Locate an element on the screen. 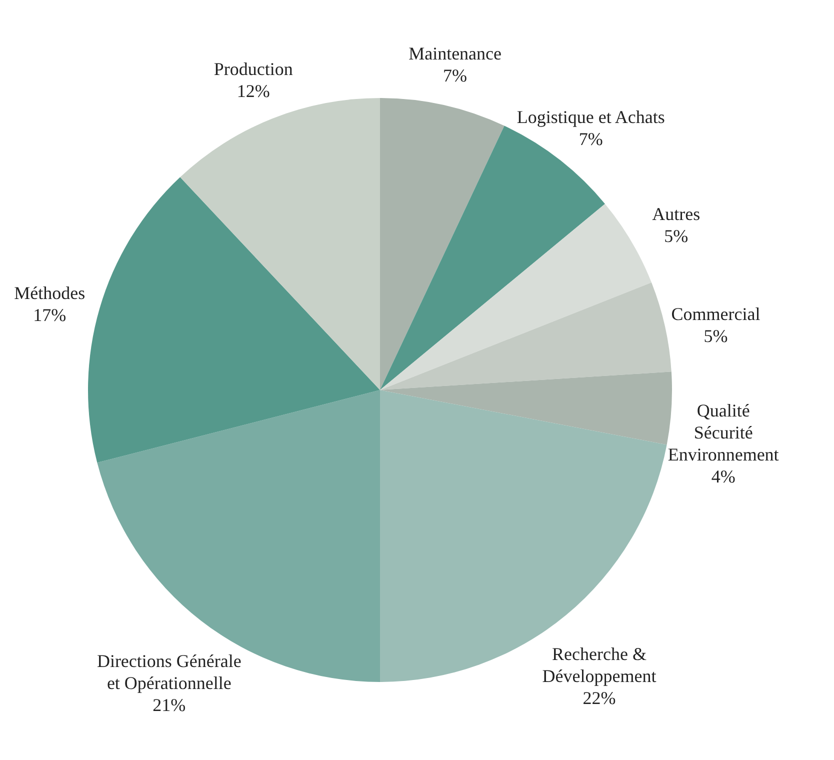 Image resolution: width=834 pixels, height=760 pixels. slice-label: Maintenance is located at coordinates (455, 53).